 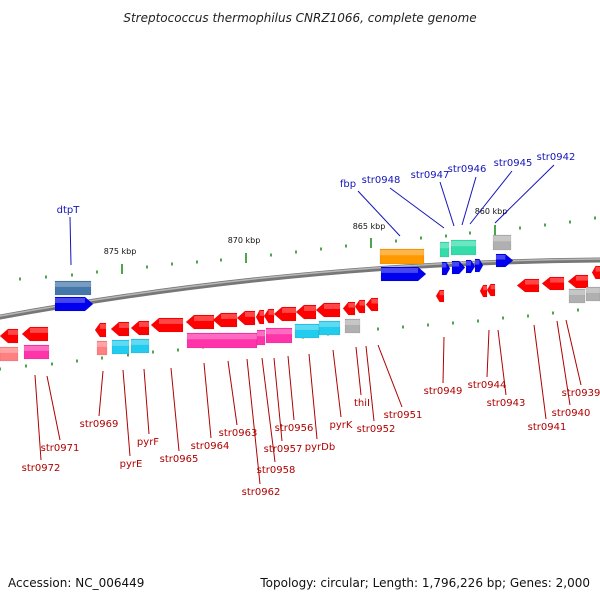 What do you see at coordinates (307, 327) in the screenshot?
I see `feature-pyrDb-gloss` at bounding box center [307, 327].